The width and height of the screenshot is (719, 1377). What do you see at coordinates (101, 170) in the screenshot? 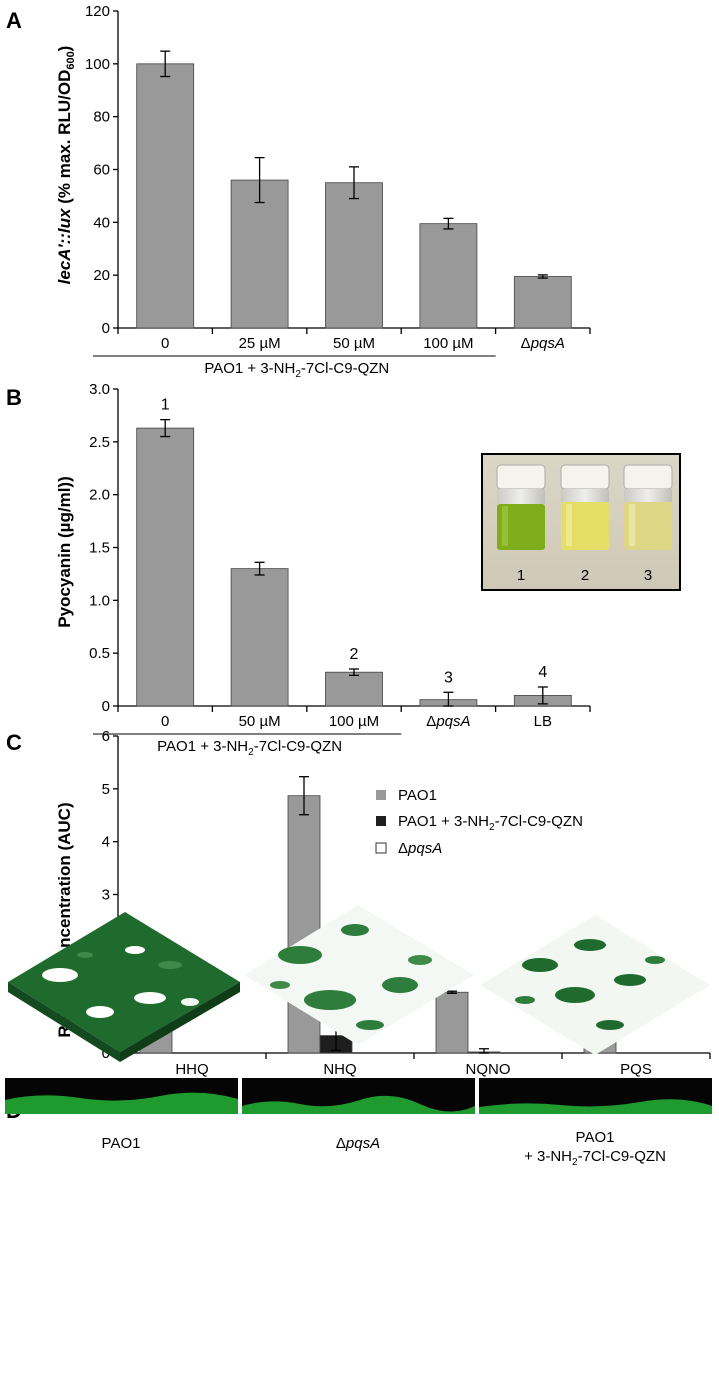
I see `panel-a-y-tick-label-3: 60` at bounding box center [101, 170].